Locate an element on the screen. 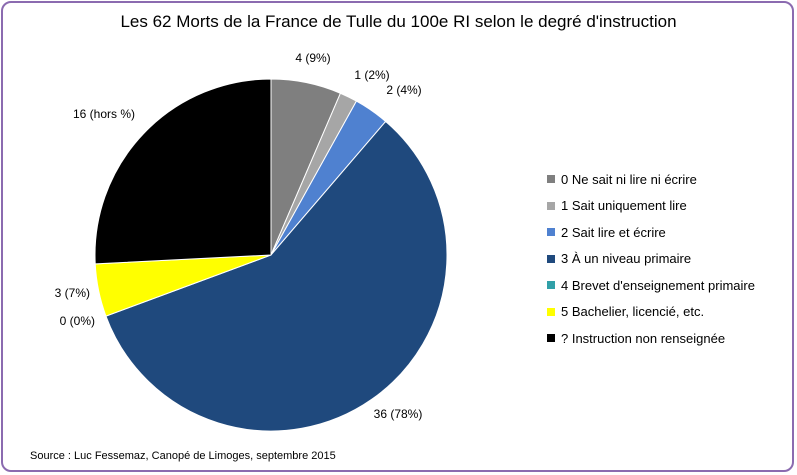 The height and width of the screenshot is (475, 797). slice-data-label: 36 (78%) is located at coordinates (398, 414).